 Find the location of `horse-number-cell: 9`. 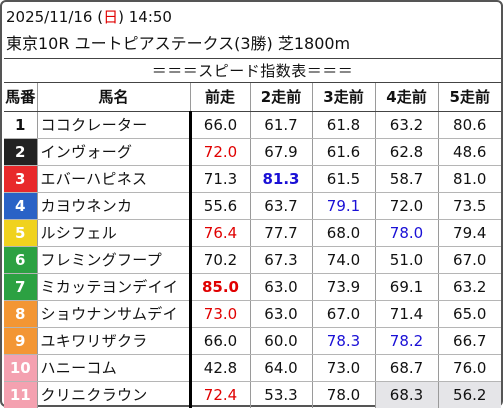

horse-number-cell: 9 is located at coordinates (20, 341).